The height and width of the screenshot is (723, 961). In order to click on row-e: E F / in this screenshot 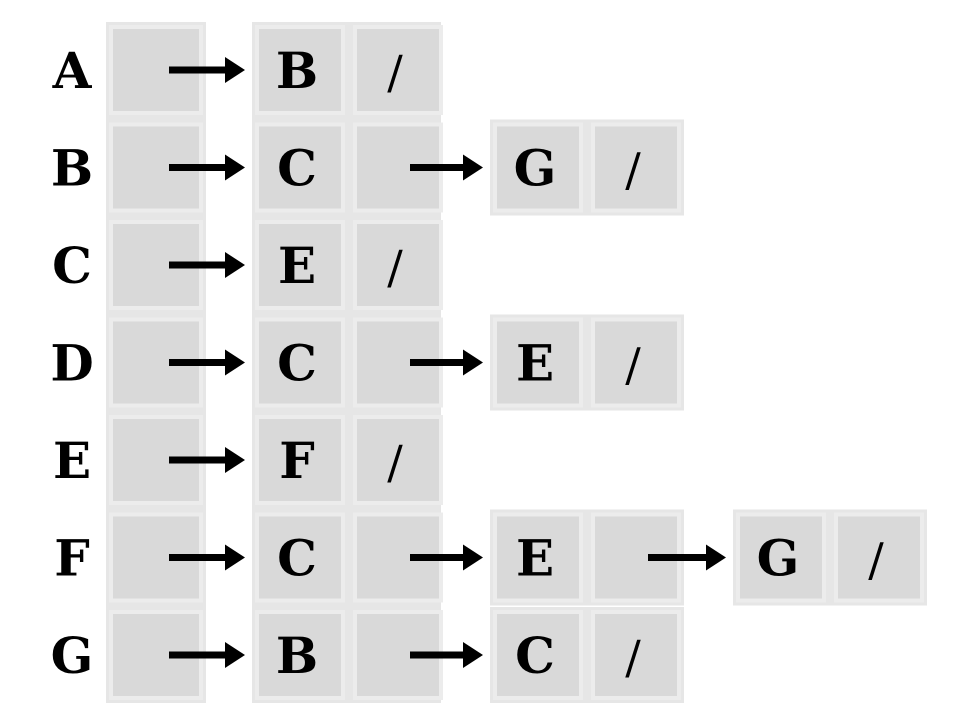, I will do `click(248, 460)`.